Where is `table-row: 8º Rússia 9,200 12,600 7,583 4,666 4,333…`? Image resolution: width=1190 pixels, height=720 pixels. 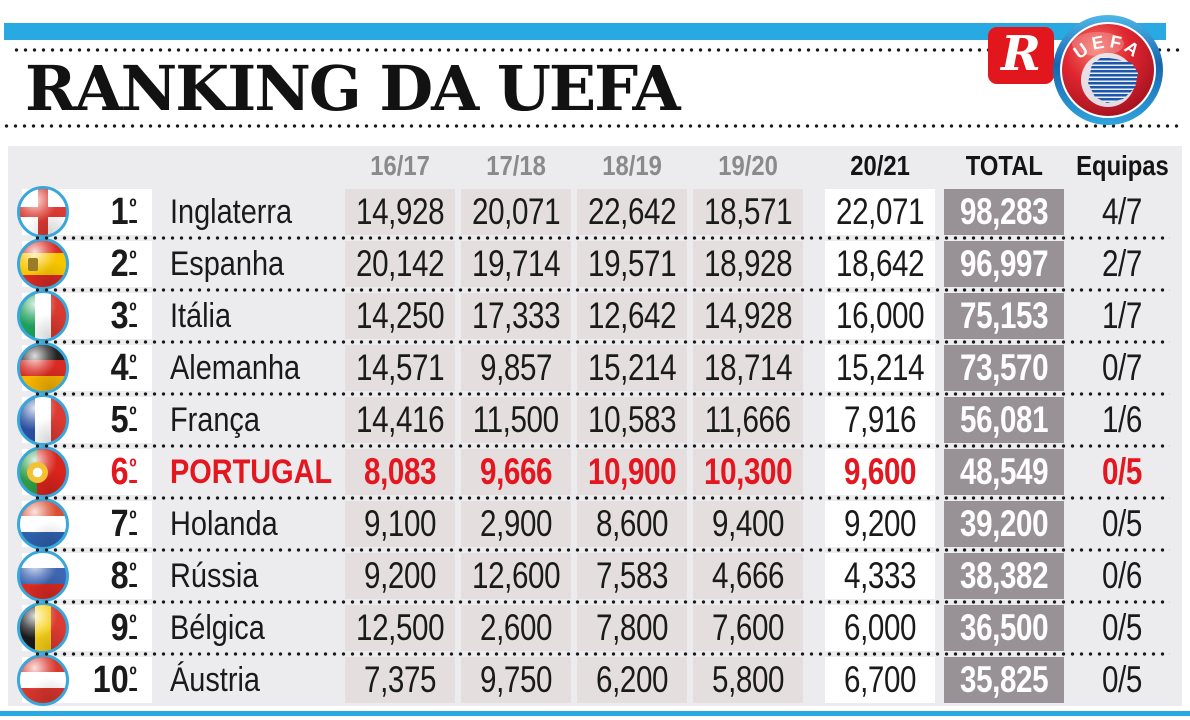
table-row: 8º Rússia 9,200 12,600 7,583 4,666 4,333… is located at coordinates (595, 577).